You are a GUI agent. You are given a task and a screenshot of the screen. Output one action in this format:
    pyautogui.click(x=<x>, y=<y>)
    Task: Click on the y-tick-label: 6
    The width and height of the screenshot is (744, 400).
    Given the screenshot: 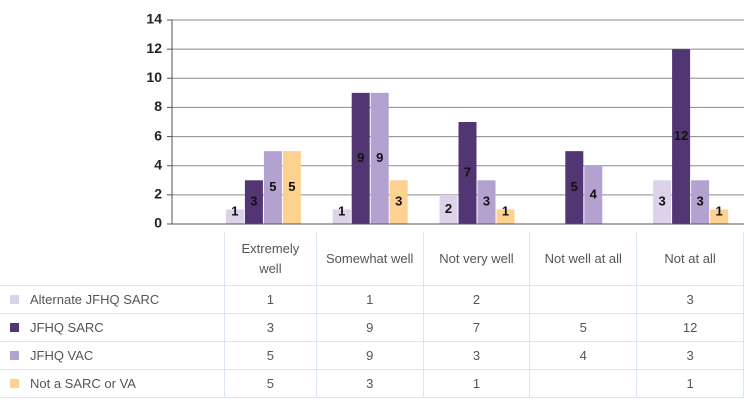 What is the action you would take?
    pyautogui.click(x=158, y=135)
    